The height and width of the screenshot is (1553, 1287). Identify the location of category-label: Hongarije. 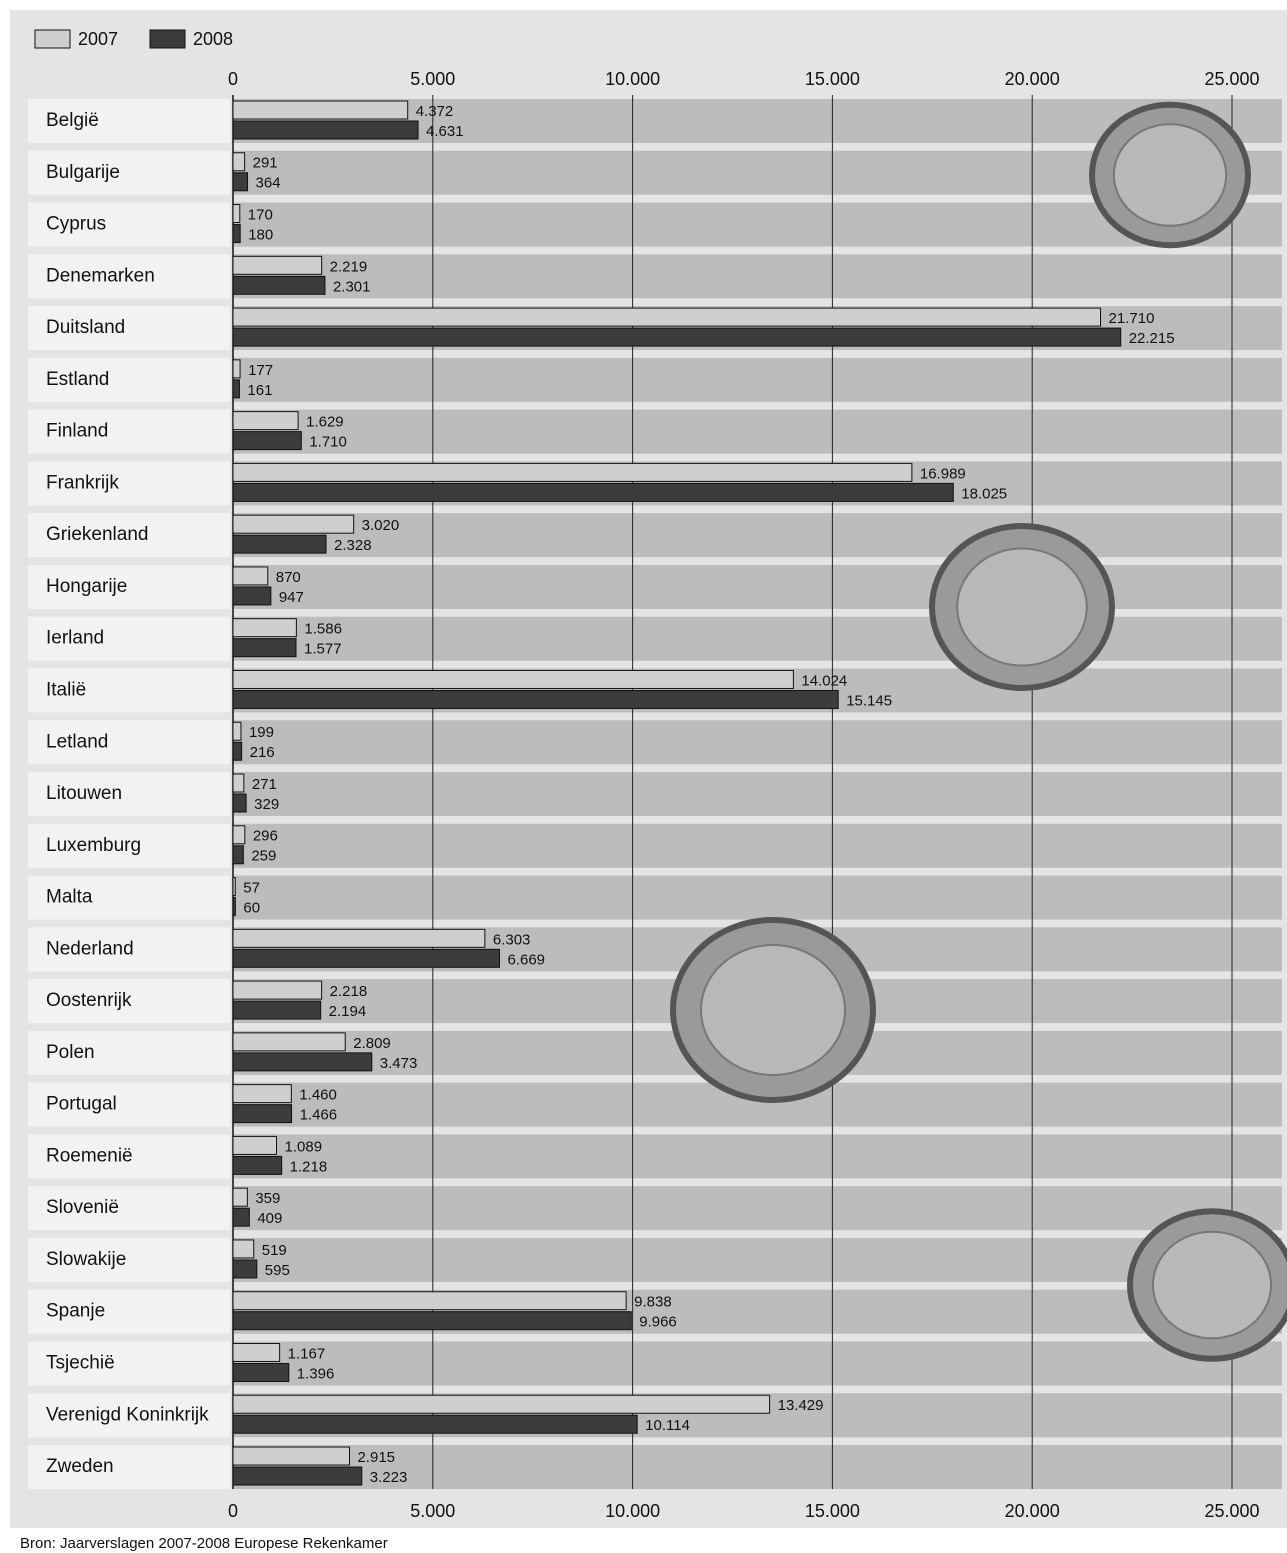
(86, 586).